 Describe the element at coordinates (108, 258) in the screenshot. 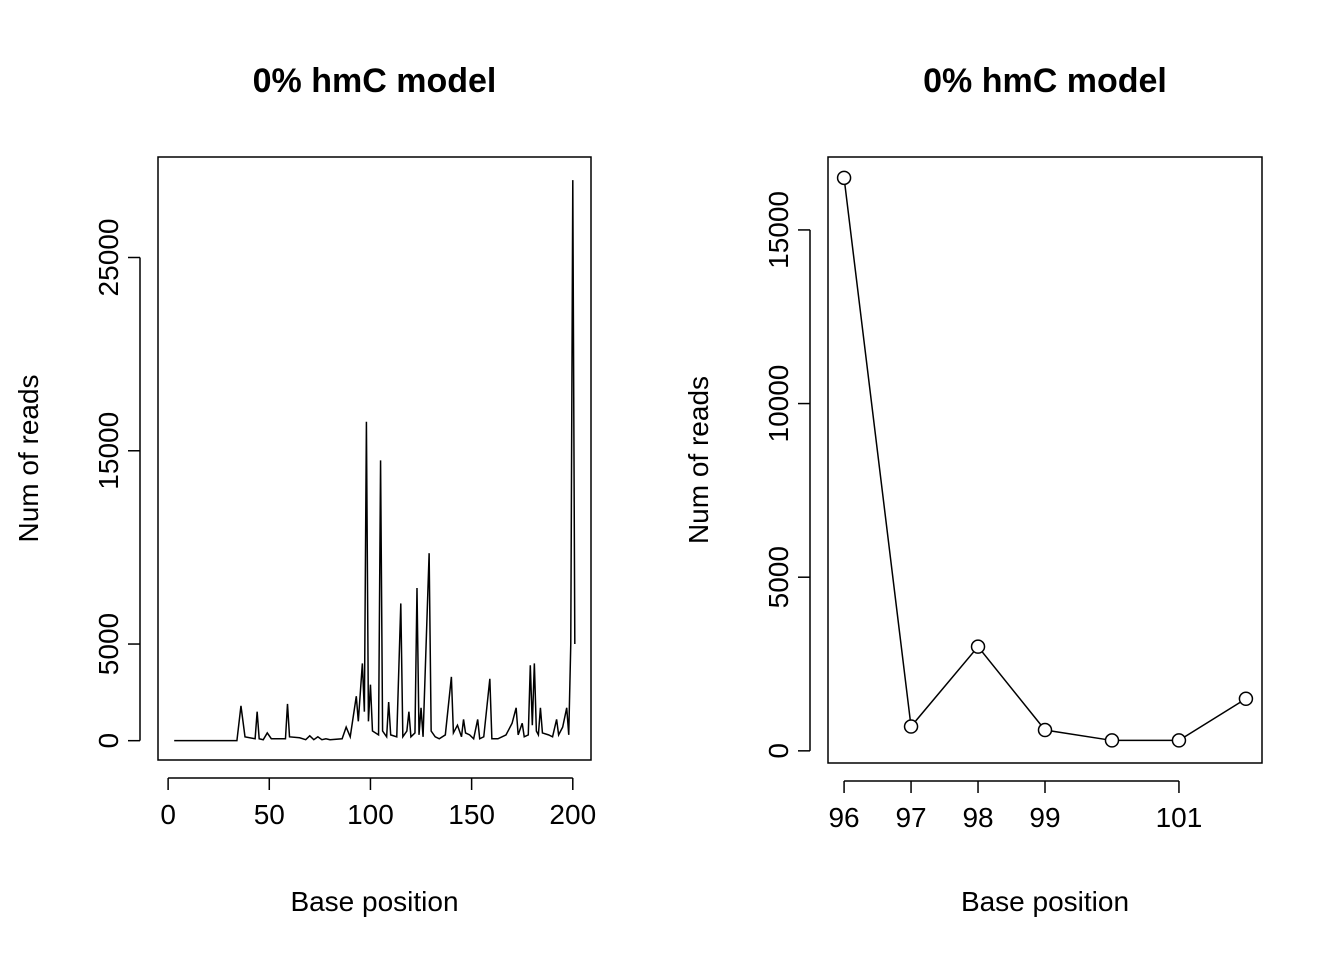

I see `y-tick-label: 25000` at that location.